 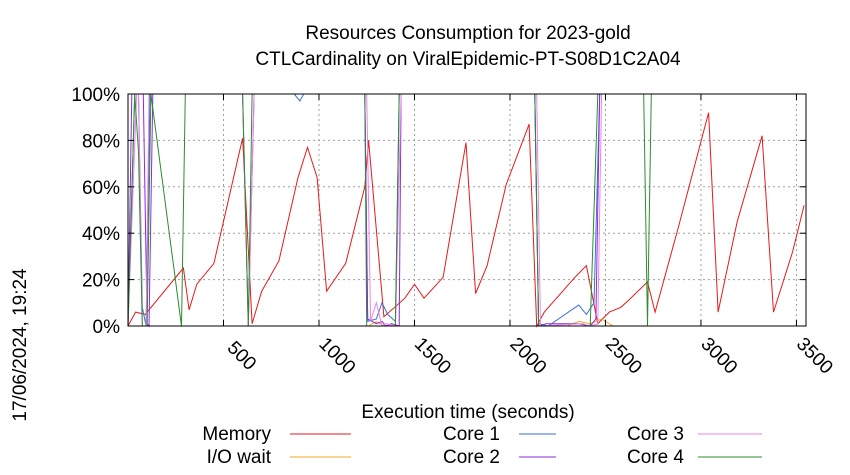 I want to click on legend-label-core-3: Core 3, so click(x=655, y=434).